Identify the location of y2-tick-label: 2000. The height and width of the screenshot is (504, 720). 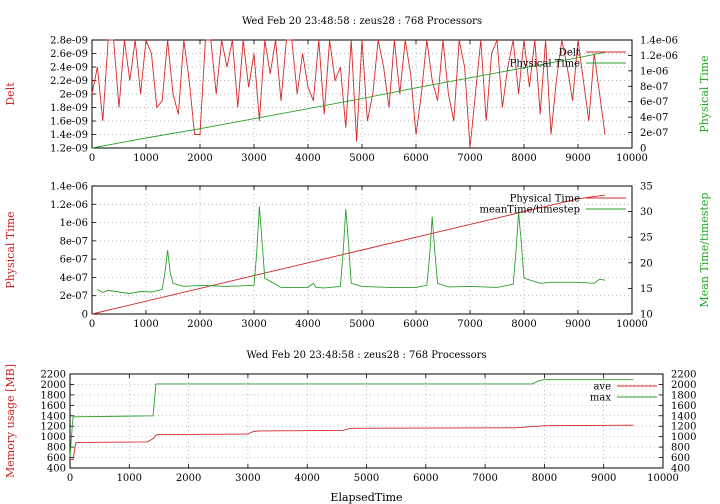
(683, 385).